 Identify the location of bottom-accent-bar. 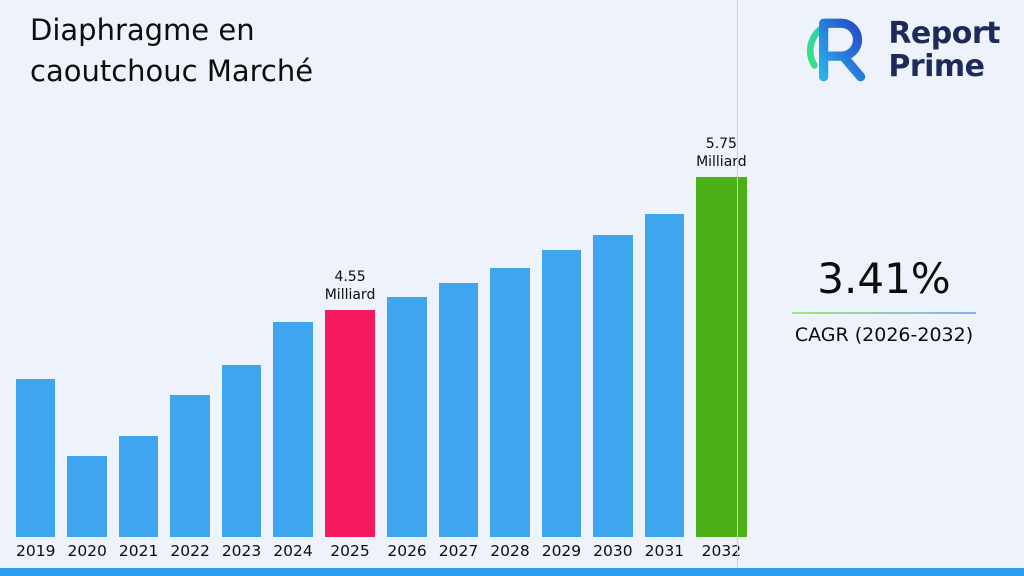
(512, 572).